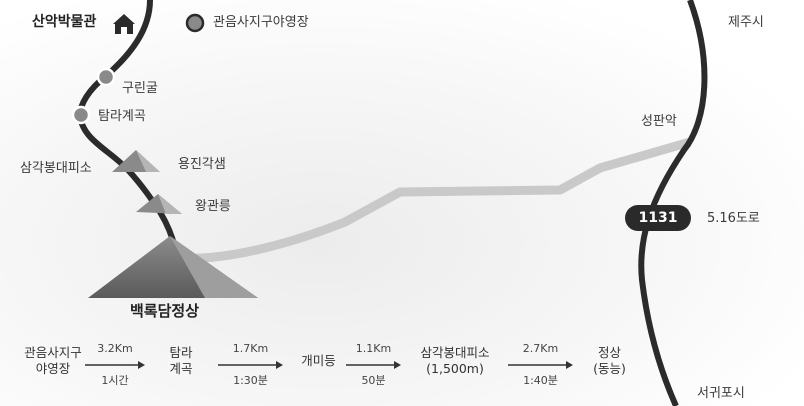 Image resolution: width=804 pixels, height=406 pixels. I want to click on segment-time: 50분, so click(373, 380).